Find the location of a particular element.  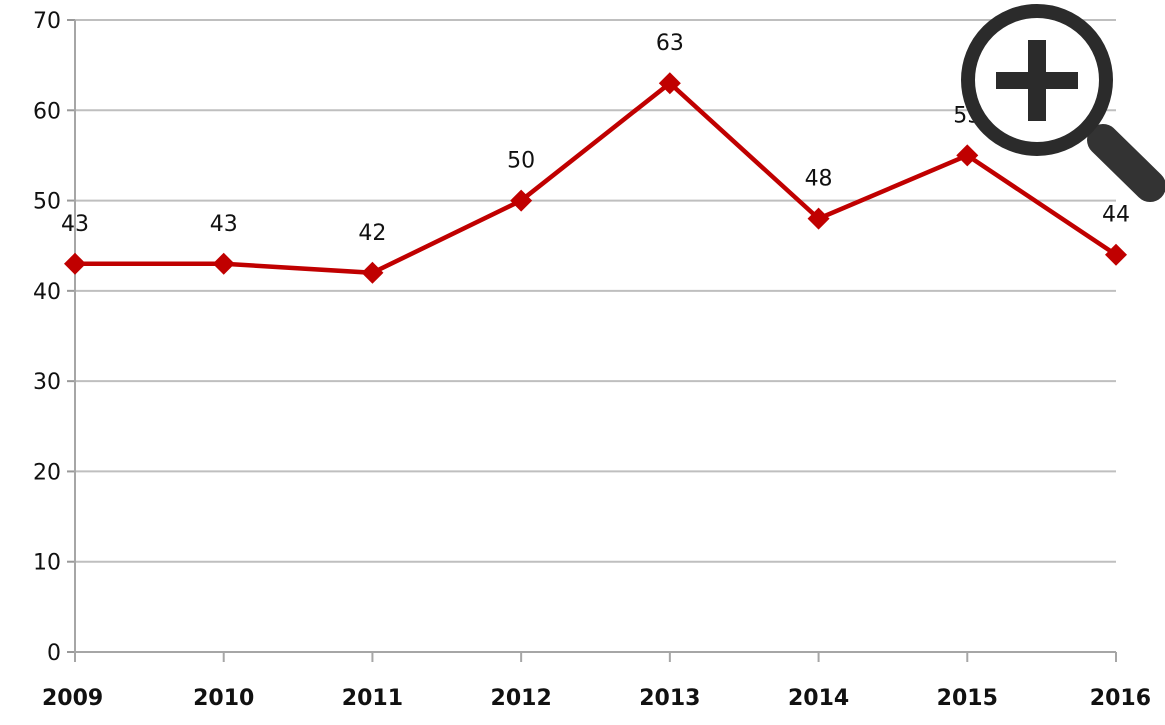

y-tick-label: 20 is located at coordinates (47, 472).